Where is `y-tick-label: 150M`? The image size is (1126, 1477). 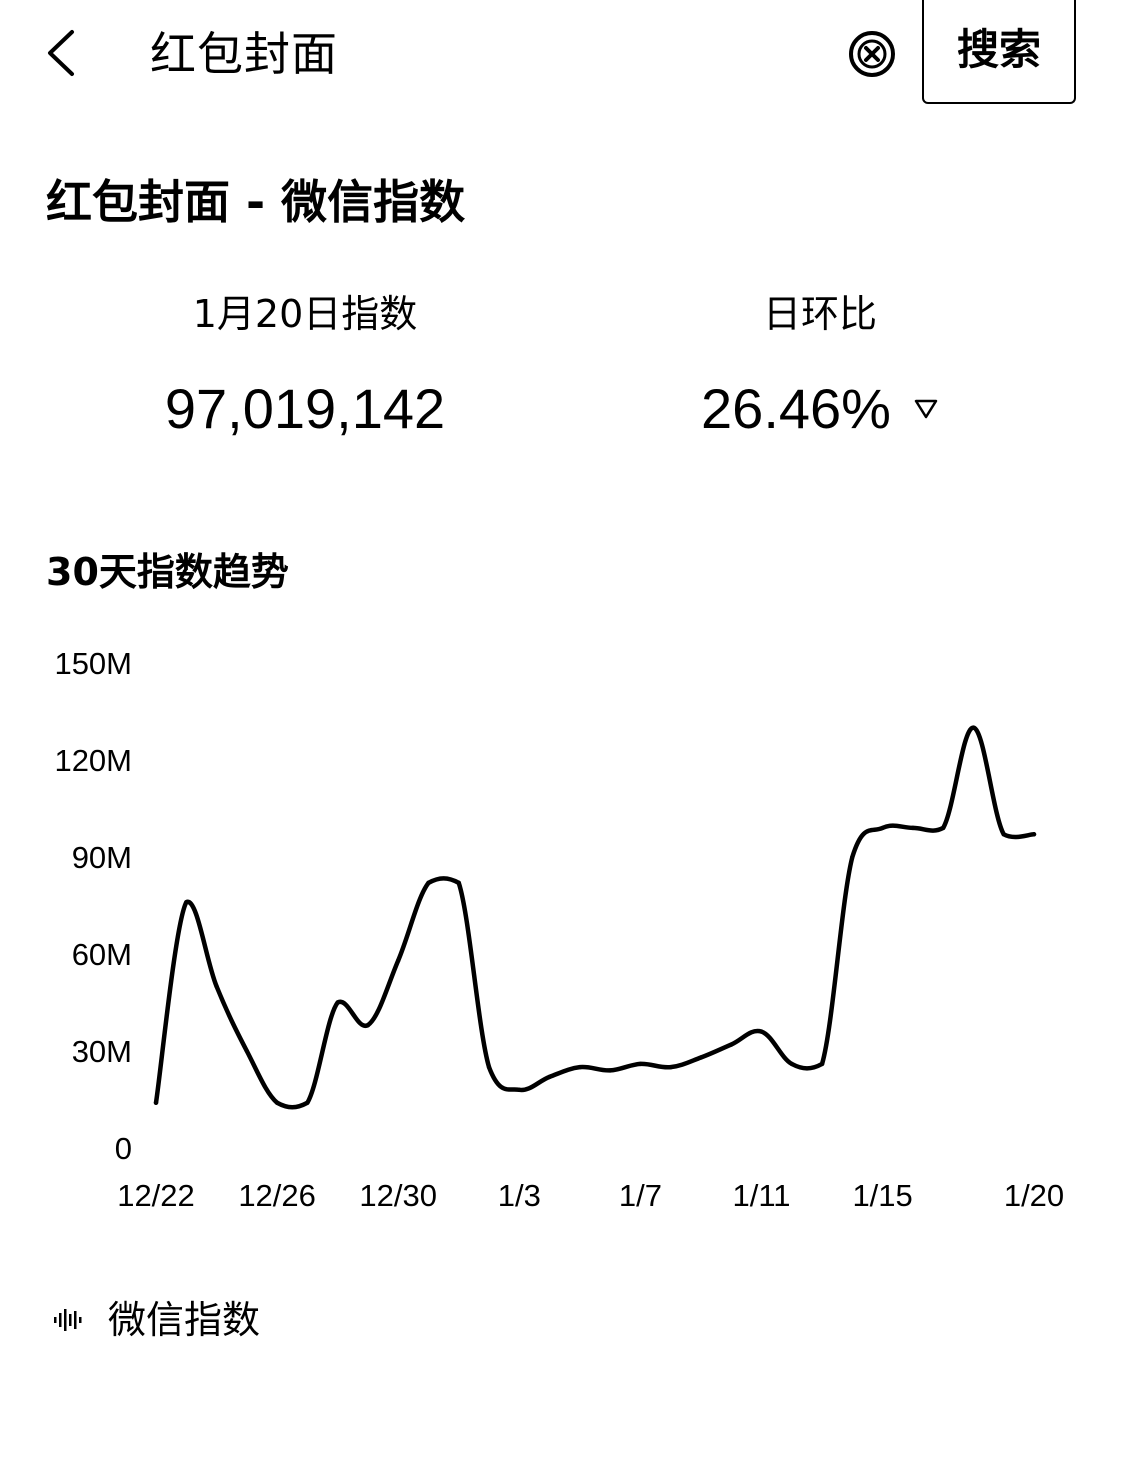
y-tick-label: 150M is located at coordinates (93, 663).